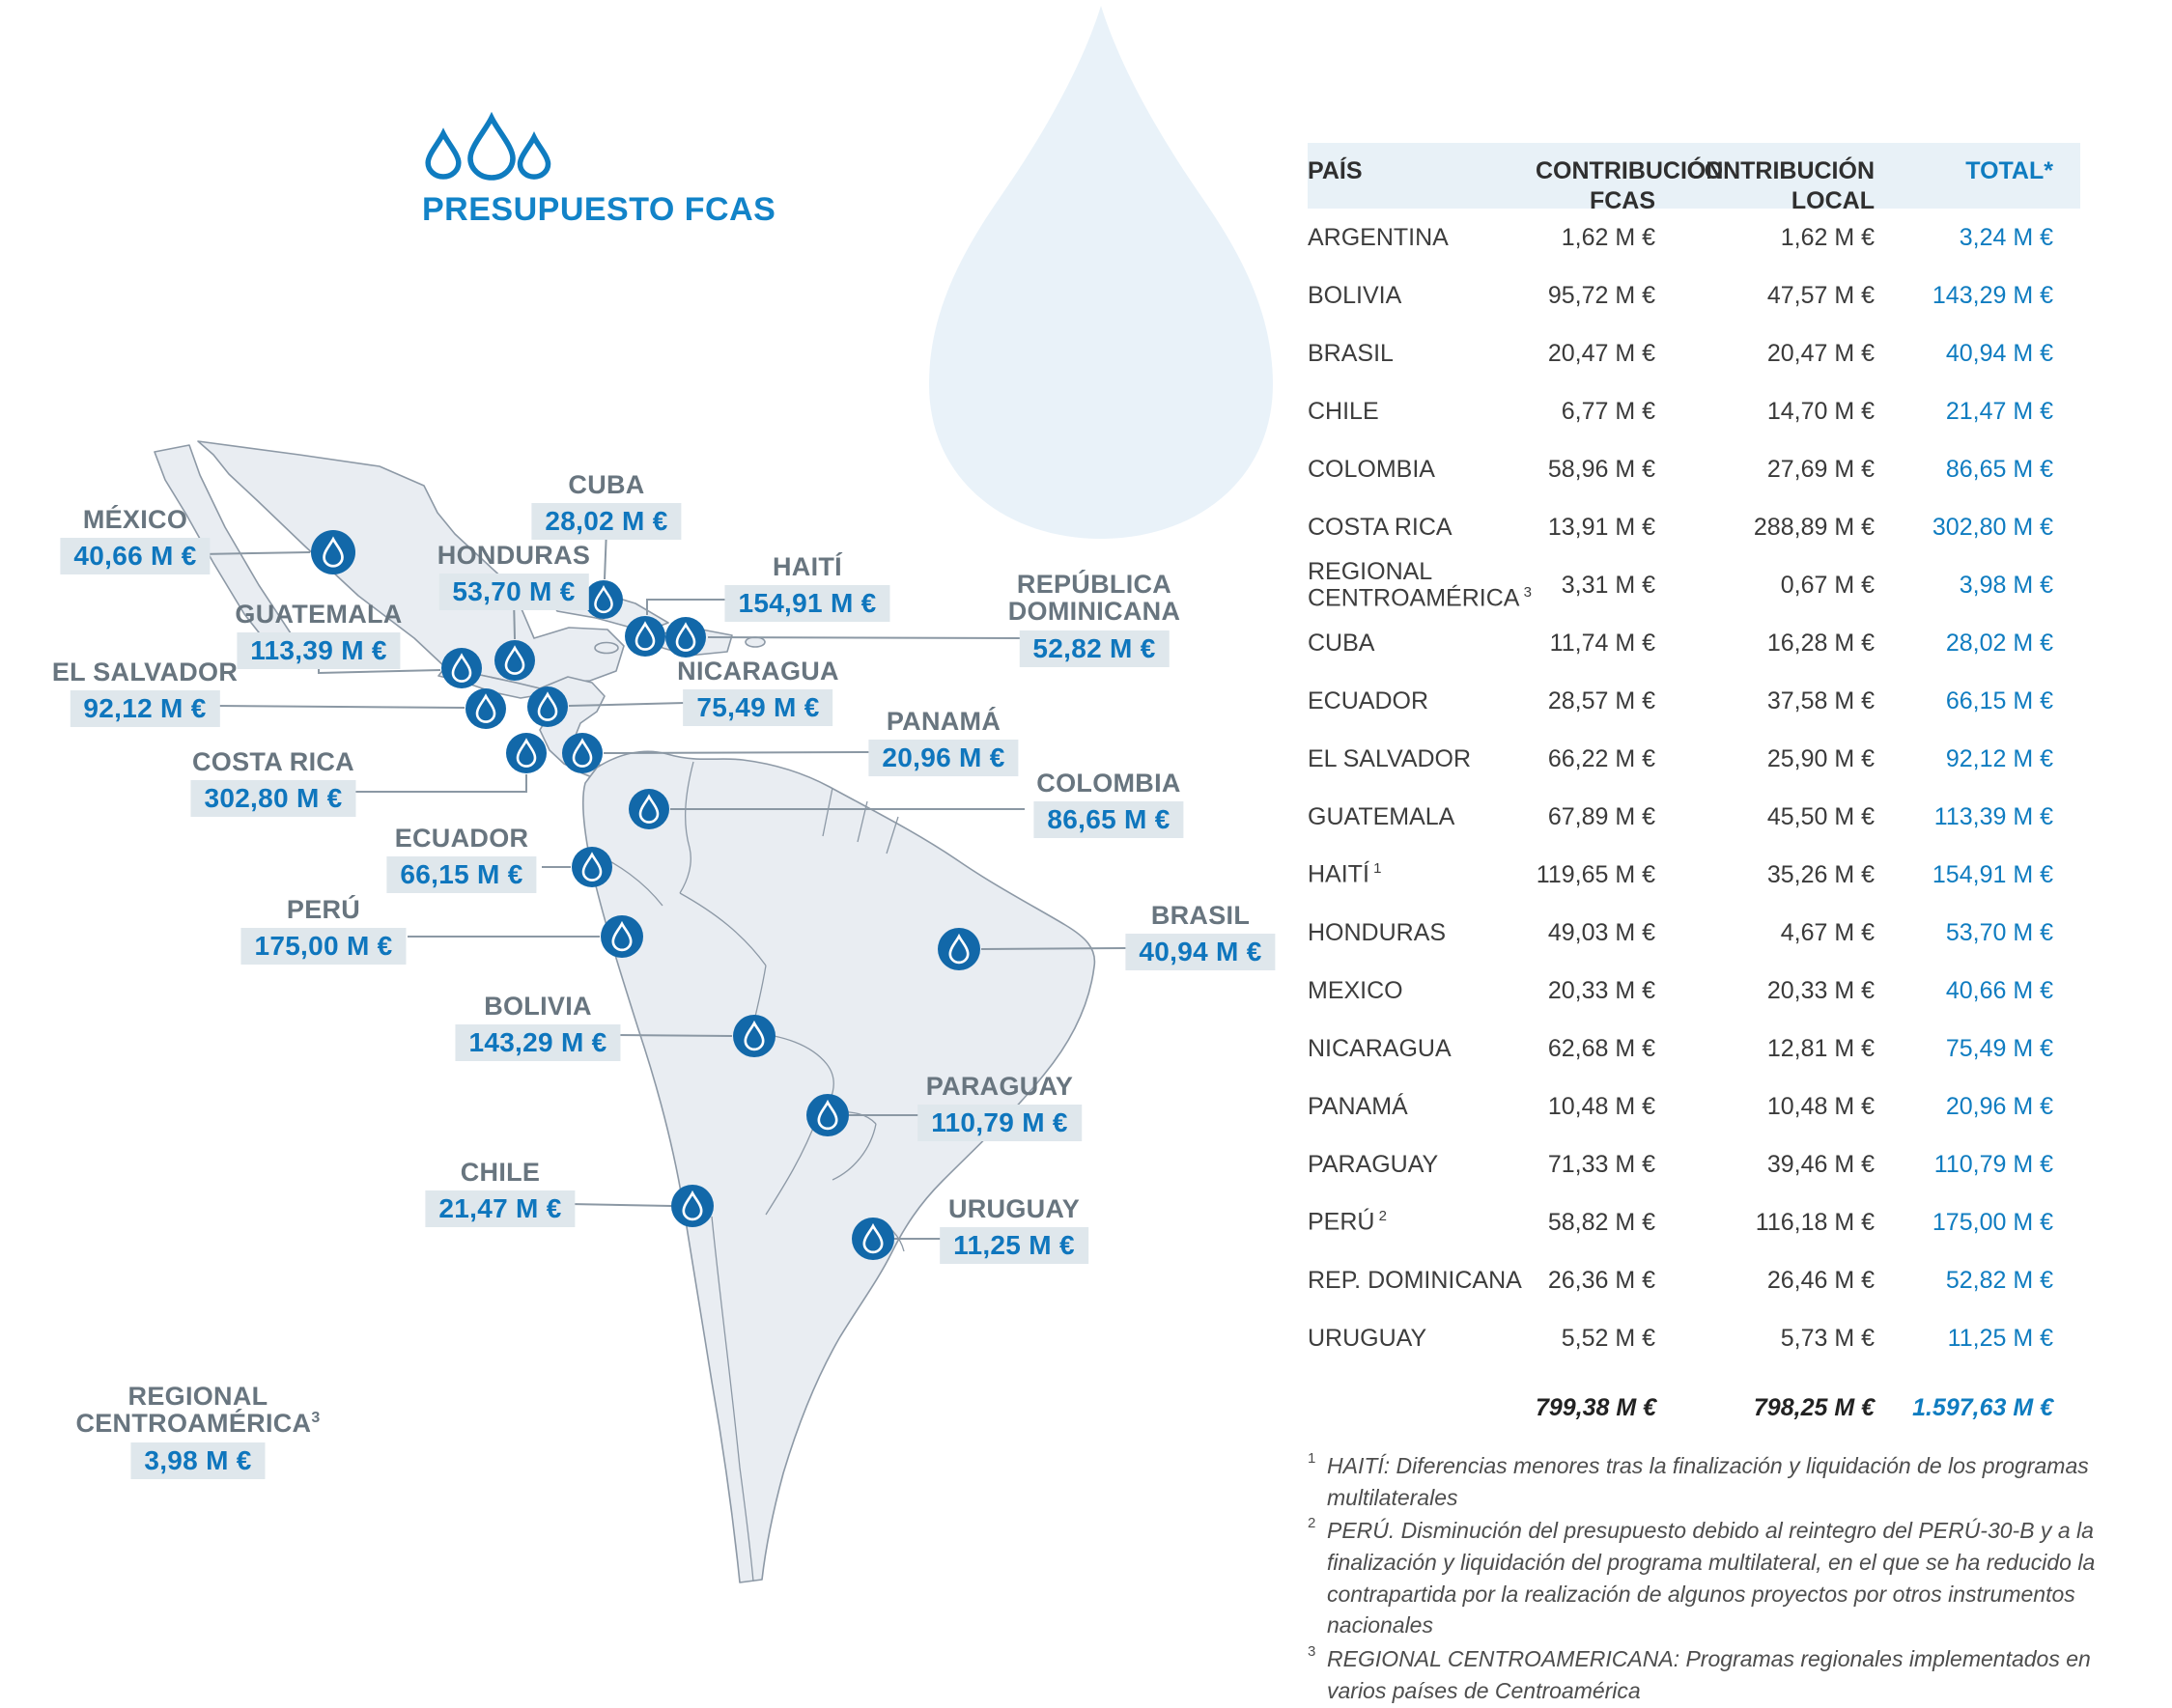 Image resolution: width=2172 pixels, height=1708 pixels. Describe the element at coordinates (739, 753) in the screenshot. I see `connector-panama` at that location.